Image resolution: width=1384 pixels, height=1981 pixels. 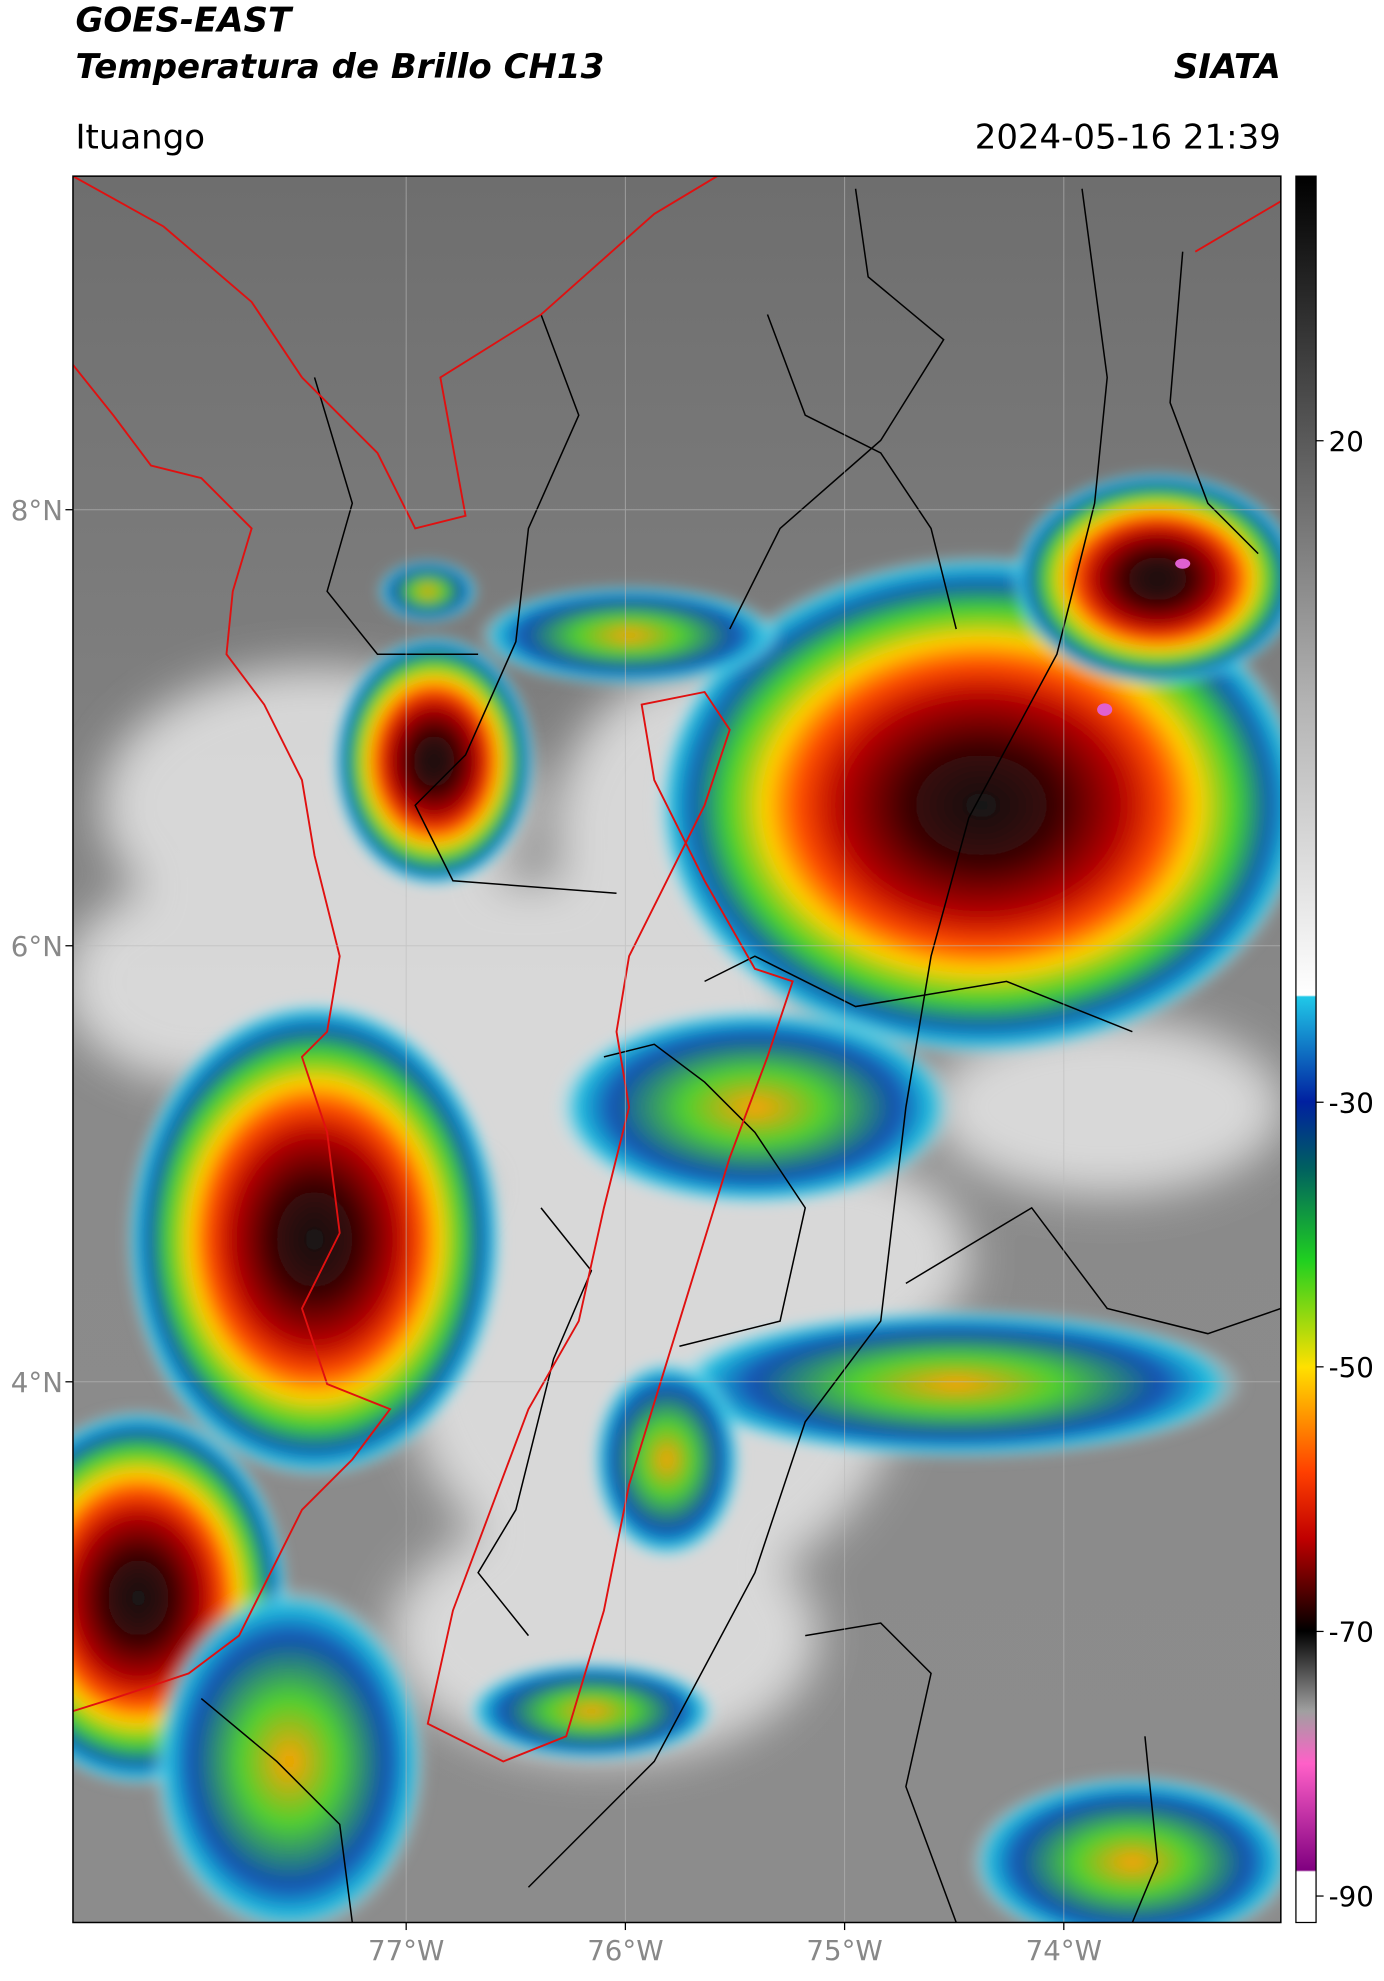 What do you see at coordinates (1351, 1896) in the screenshot?
I see `colorbar-label: -90` at bounding box center [1351, 1896].